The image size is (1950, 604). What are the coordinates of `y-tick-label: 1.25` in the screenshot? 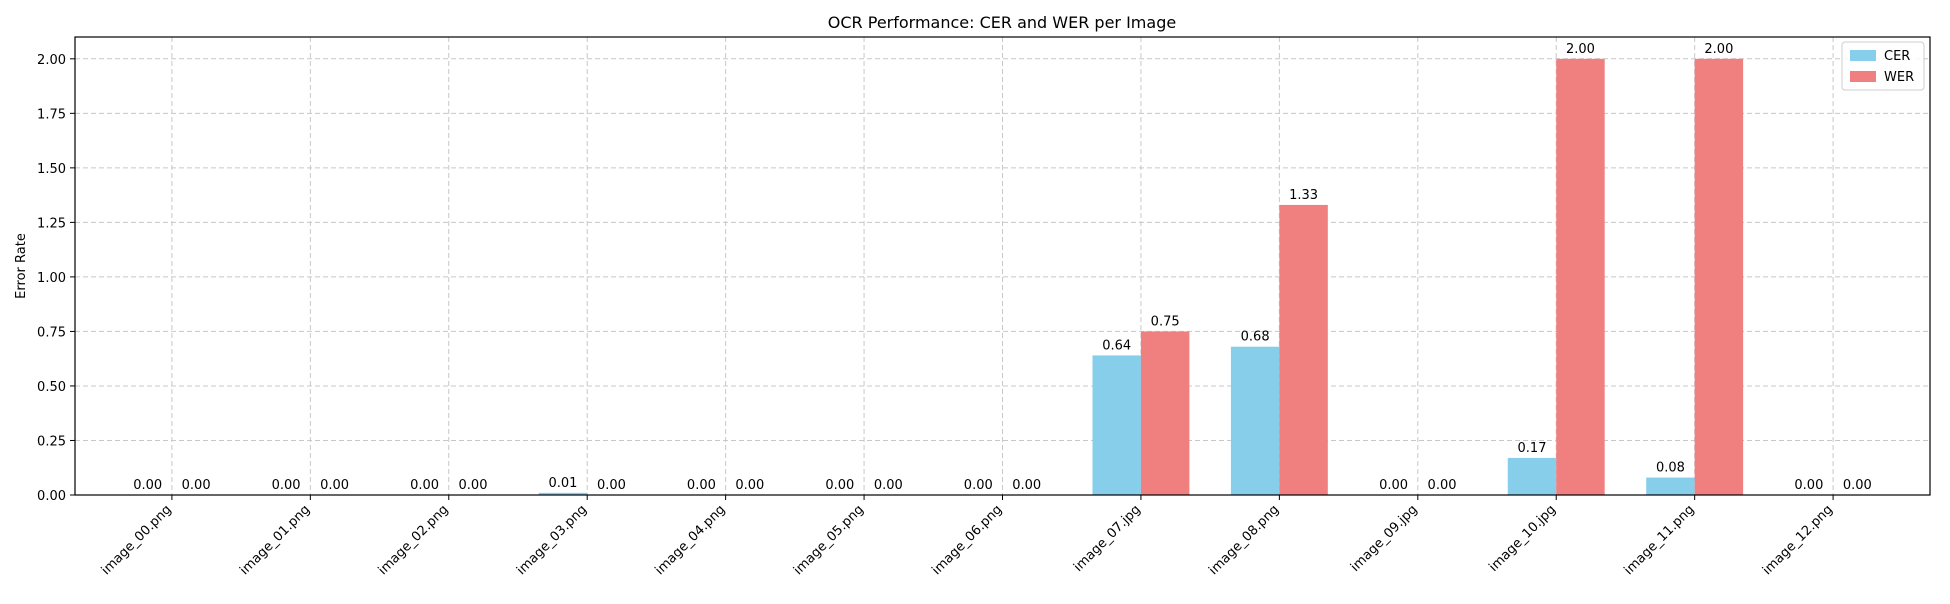 It's located at (51, 223).